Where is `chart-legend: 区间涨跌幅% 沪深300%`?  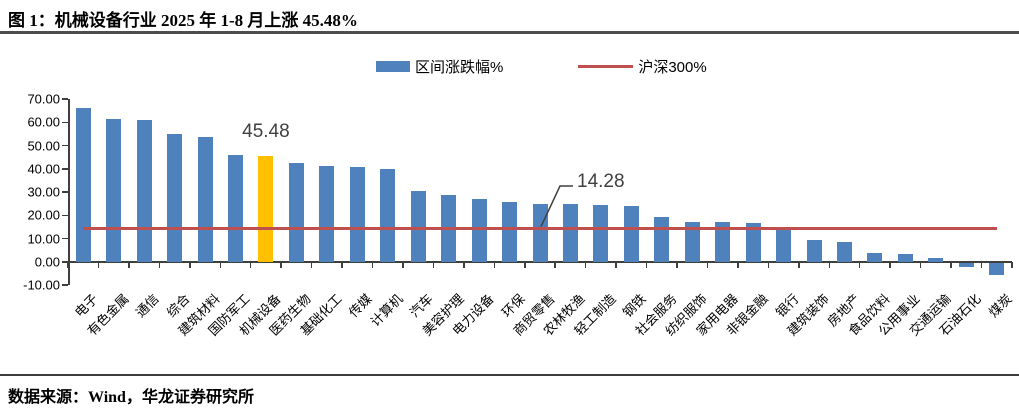 chart-legend: 区间涨跌幅% 沪深300% is located at coordinates (541, 66).